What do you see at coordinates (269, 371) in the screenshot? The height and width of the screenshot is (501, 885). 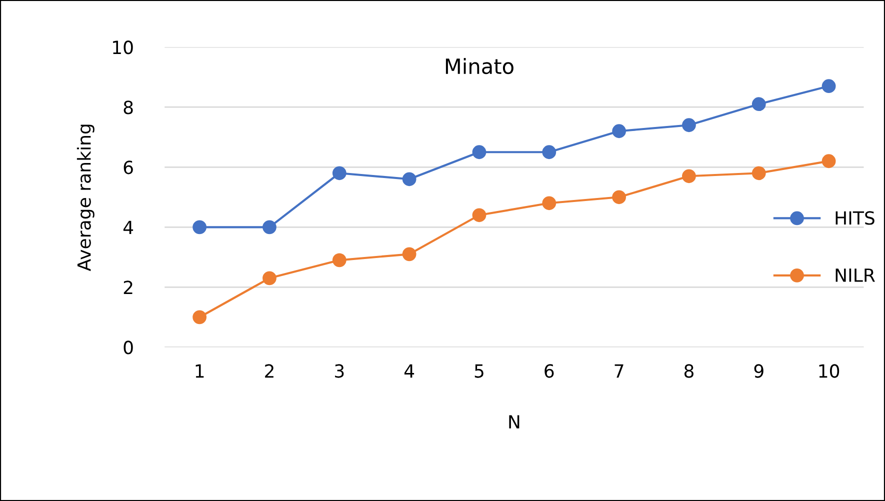 I see `x-tick-label: 2` at bounding box center [269, 371].